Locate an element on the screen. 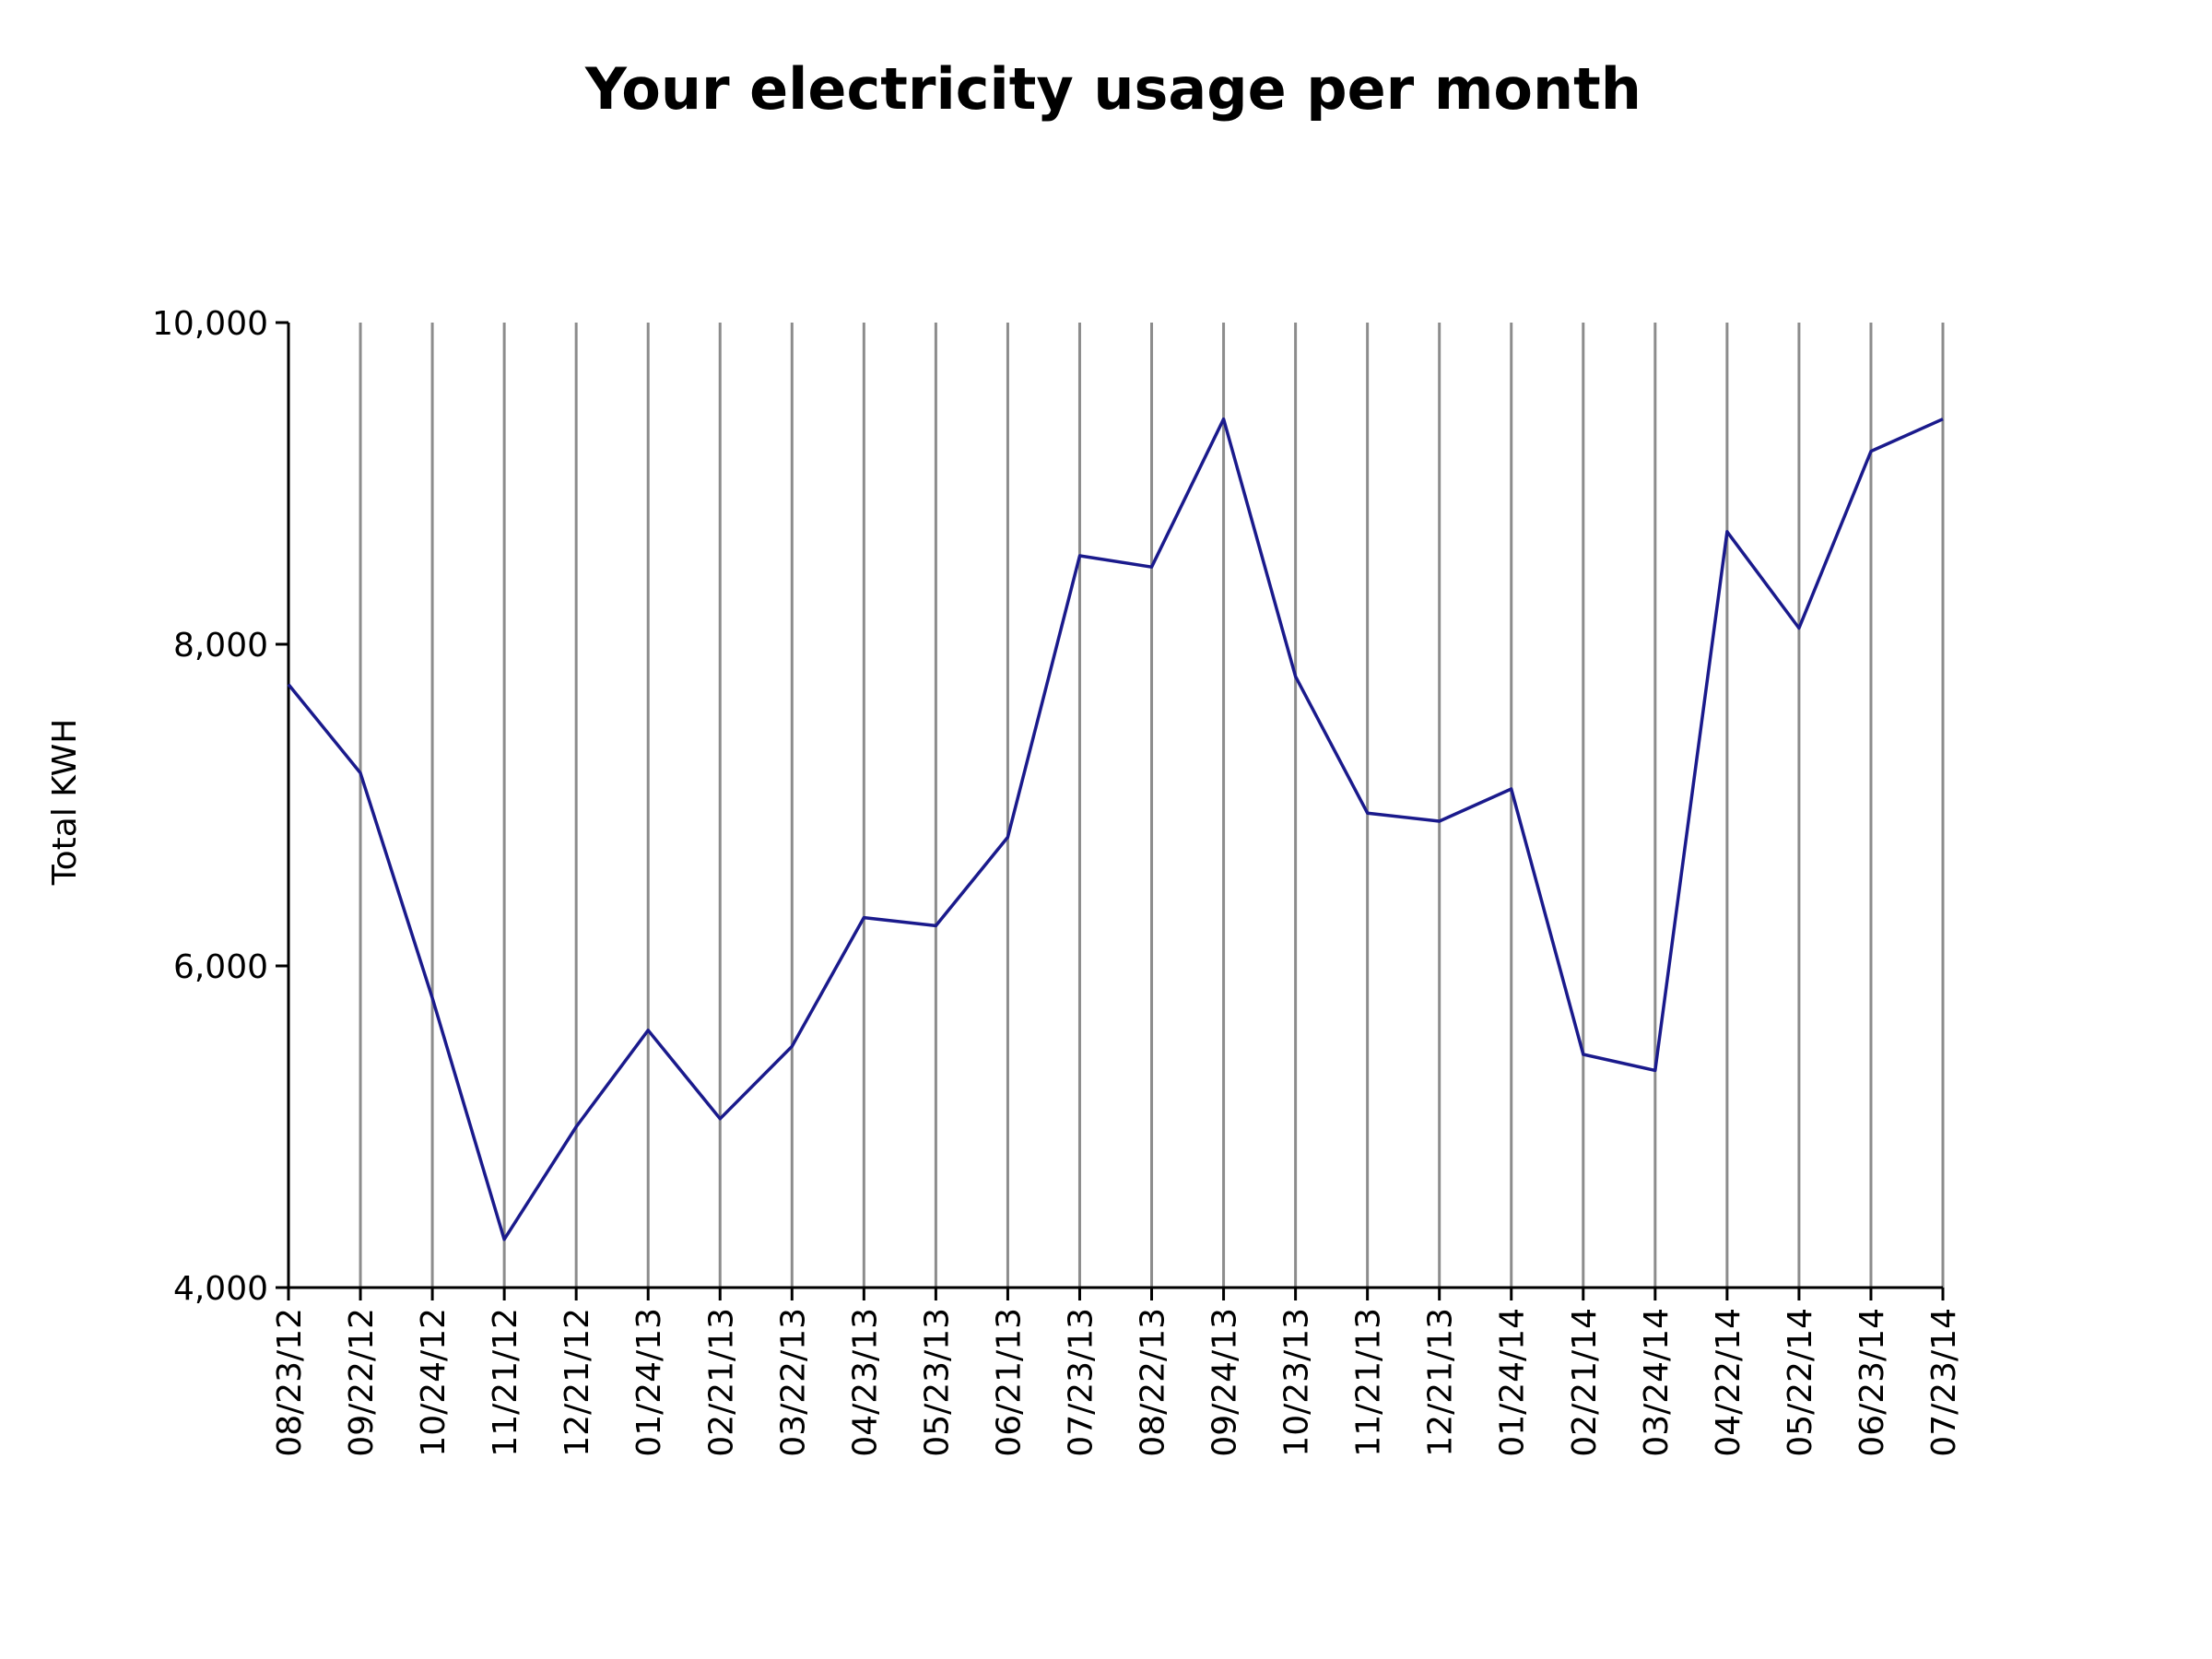 This screenshot has height=1659, width=2212. x-tick-label: 04/23/13 is located at coordinates (865, 1382).